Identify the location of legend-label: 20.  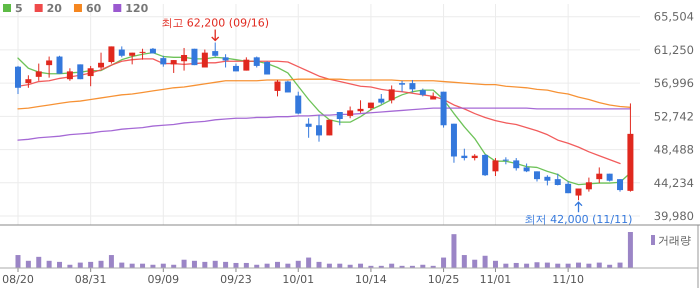
(54, 8).